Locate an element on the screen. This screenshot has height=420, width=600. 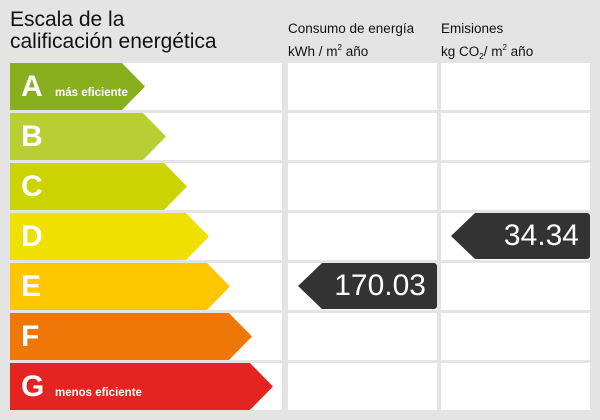
rating-arrow-c: C is located at coordinates (98, 186).